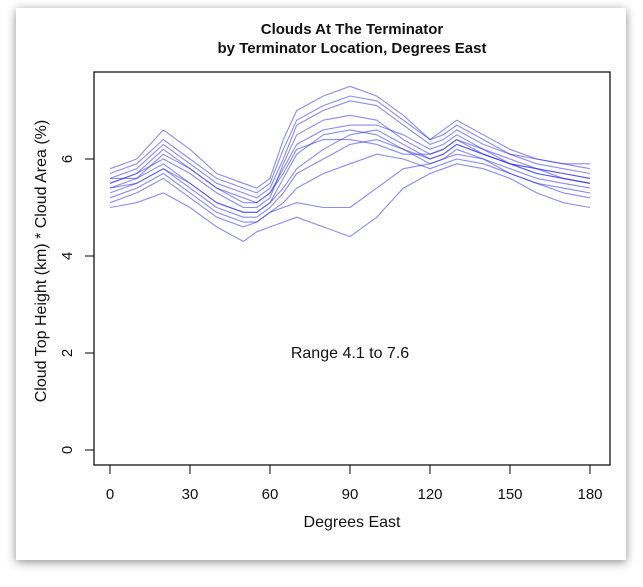  I want to click on x-tick-label-60: 60, so click(270, 494).